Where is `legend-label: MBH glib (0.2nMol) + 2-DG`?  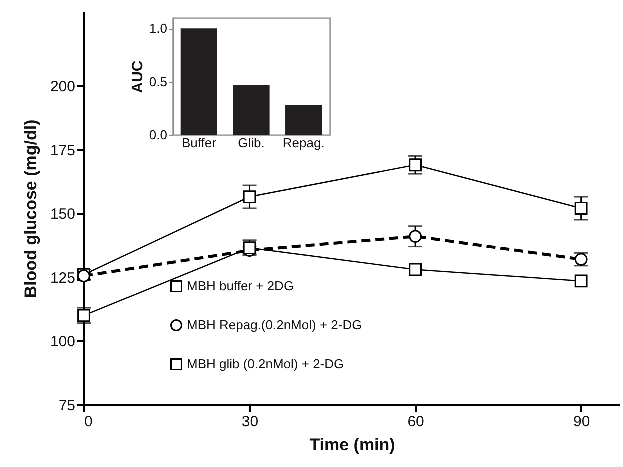 legend-label: MBH glib (0.2nMol) + 2-DG is located at coordinates (265, 364).